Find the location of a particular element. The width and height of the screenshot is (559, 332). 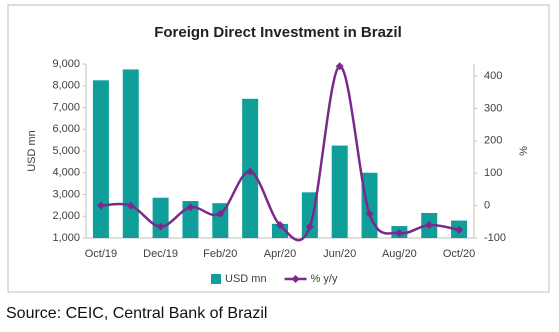

y-tick-label: 1,000 is located at coordinates (66, 238).